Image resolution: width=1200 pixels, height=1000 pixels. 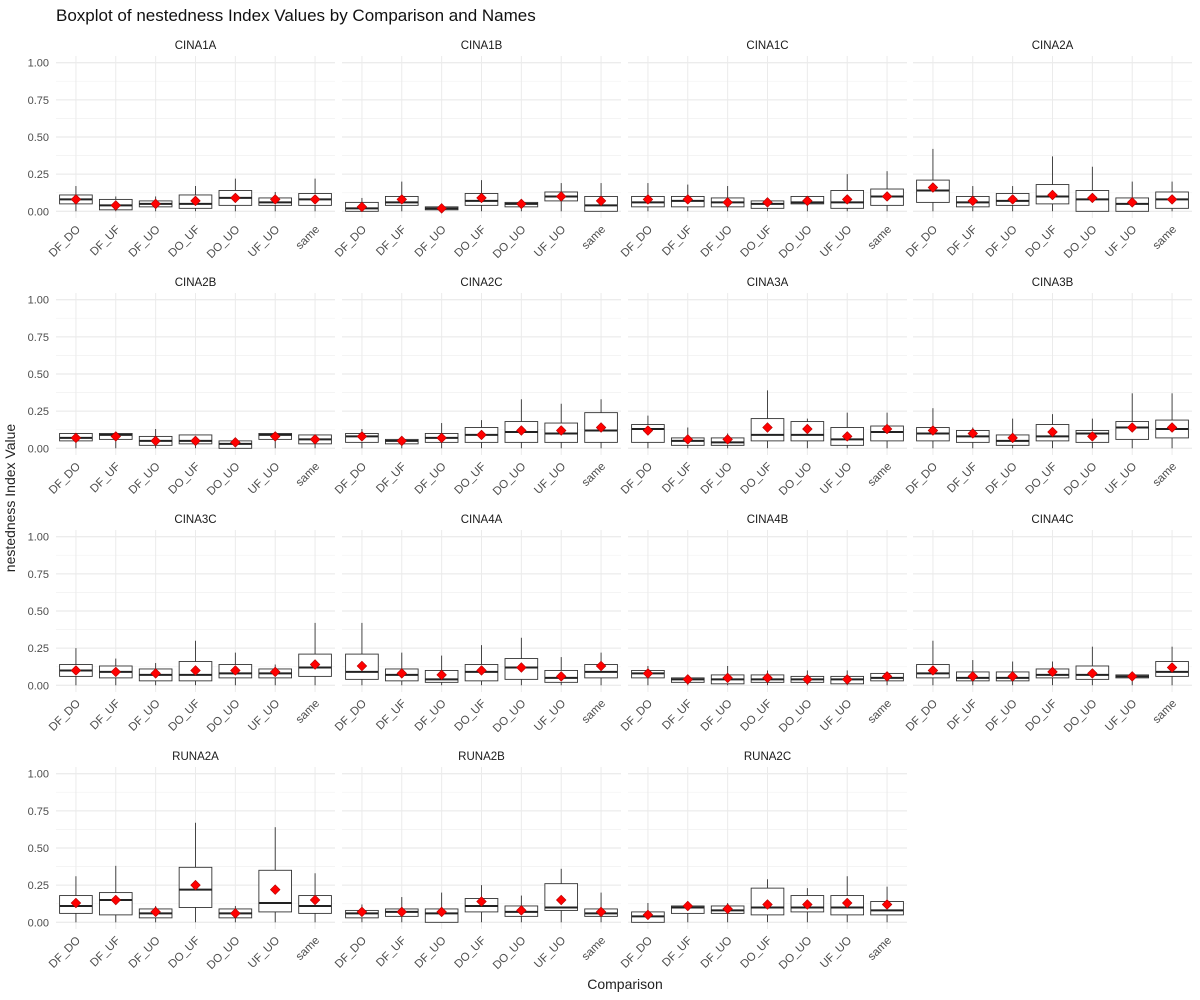 I want to click on facet-strip-label: CINA4A, so click(x=482, y=520).